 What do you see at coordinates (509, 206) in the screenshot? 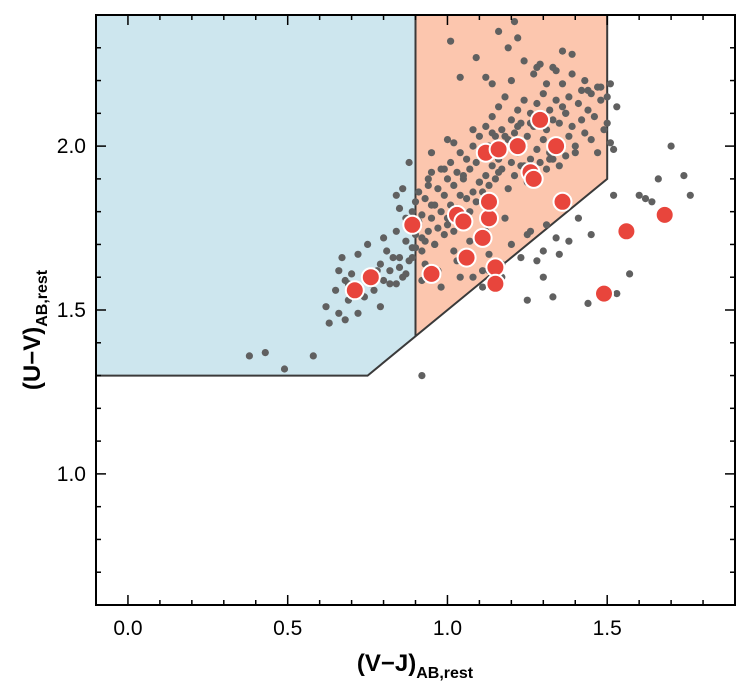
I see `highlighted-points` at bounding box center [509, 206].